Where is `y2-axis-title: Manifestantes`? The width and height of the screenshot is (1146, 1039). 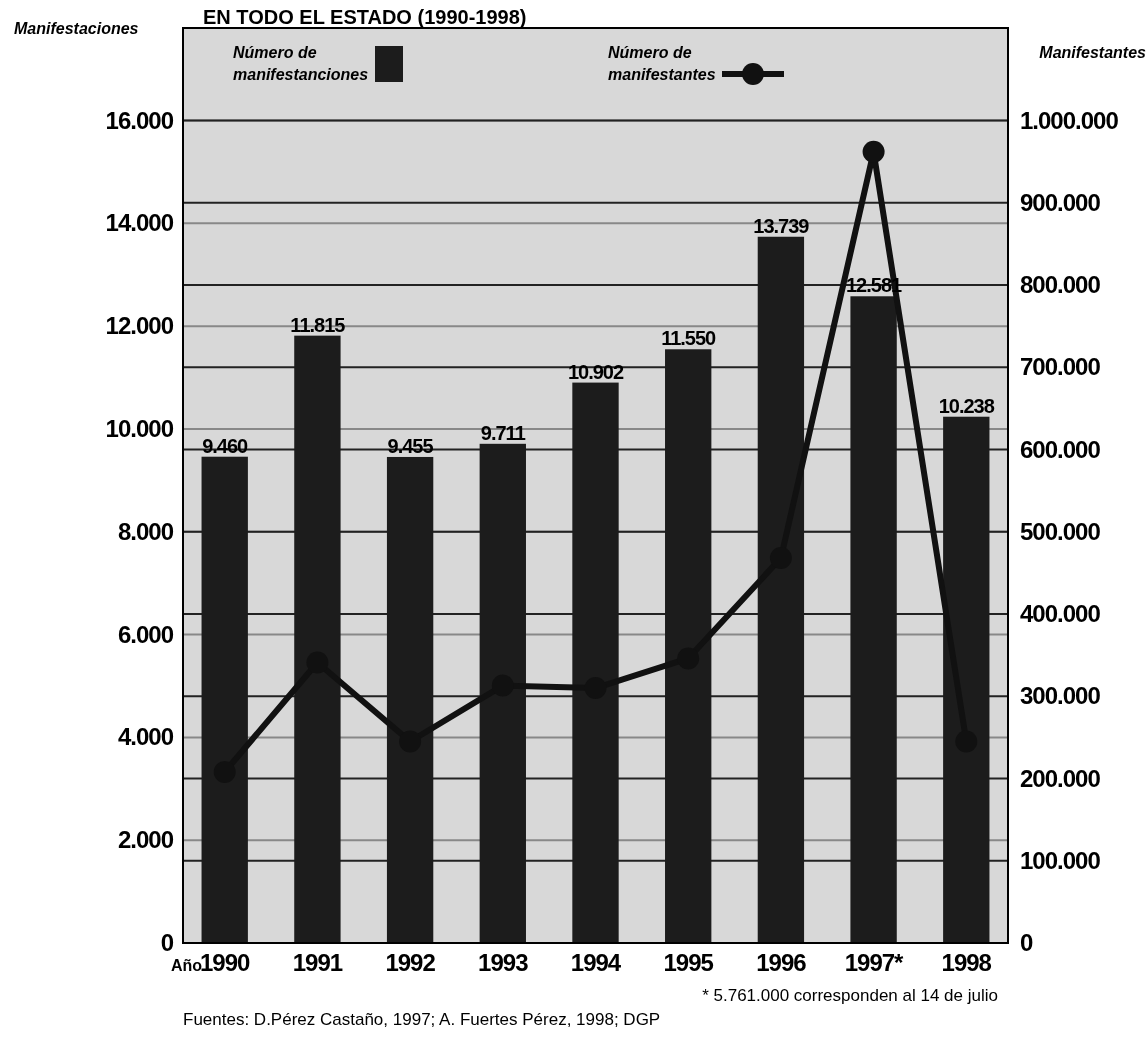
y2-axis-title: Manifestantes is located at coordinates (1092, 52).